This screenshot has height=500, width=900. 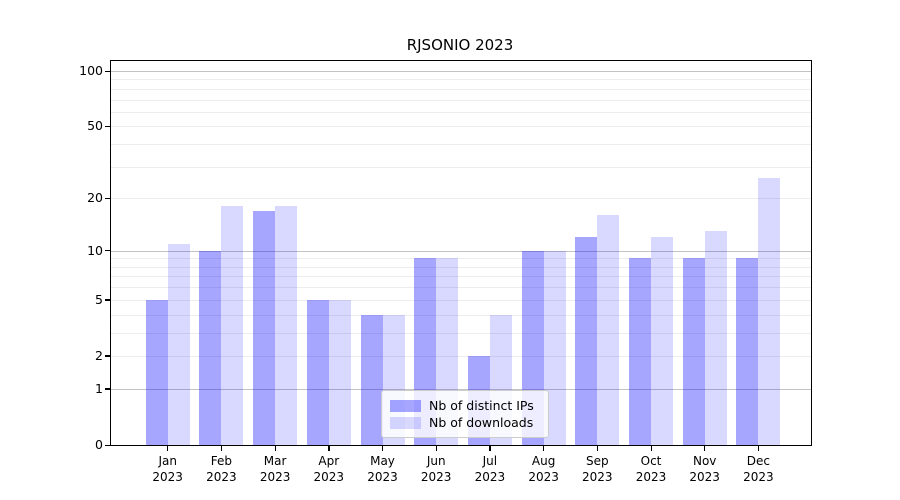 What do you see at coordinates (221, 448) in the screenshot?
I see `x-tick-feb` at bounding box center [221, 448].